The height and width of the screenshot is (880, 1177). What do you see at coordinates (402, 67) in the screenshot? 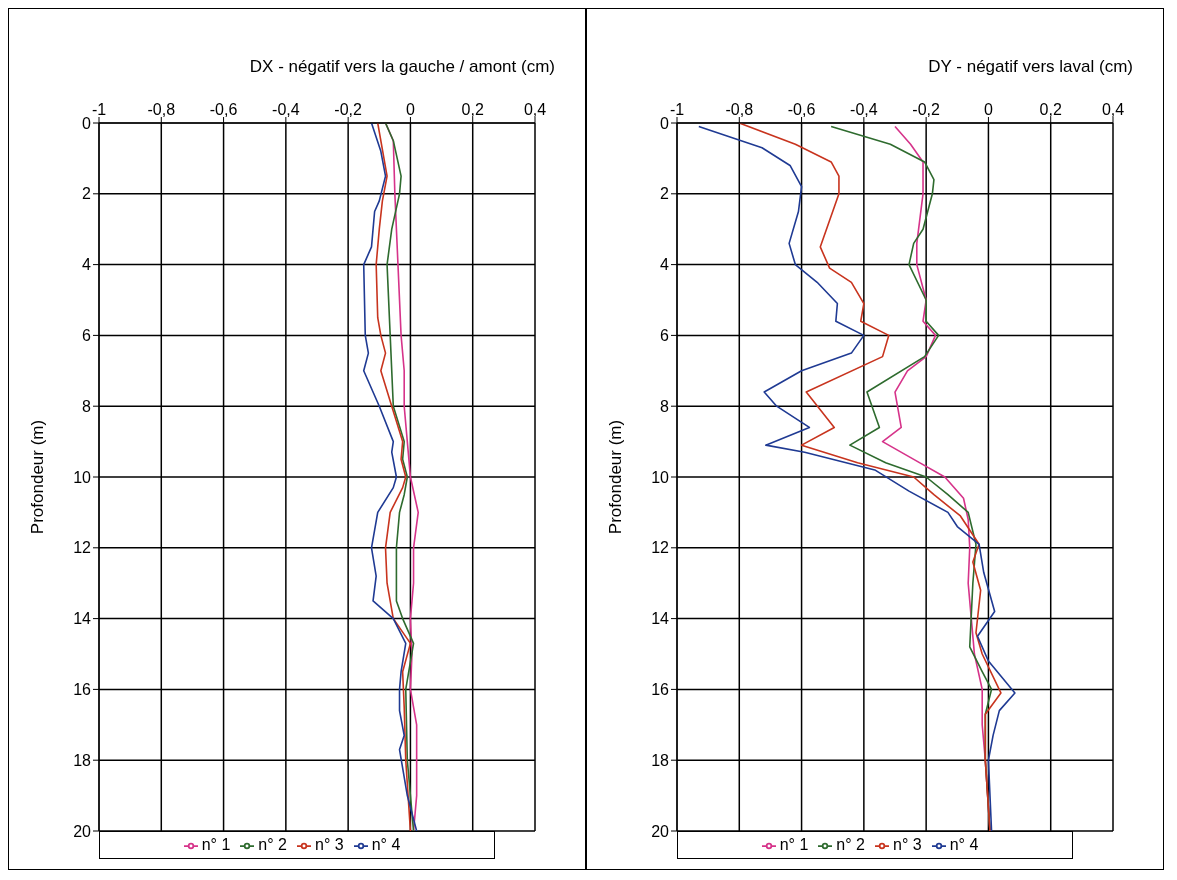
I see `x-axis-title: DX - négatif vers la gauche / amont (cm)` at bounding box center [402, 67].